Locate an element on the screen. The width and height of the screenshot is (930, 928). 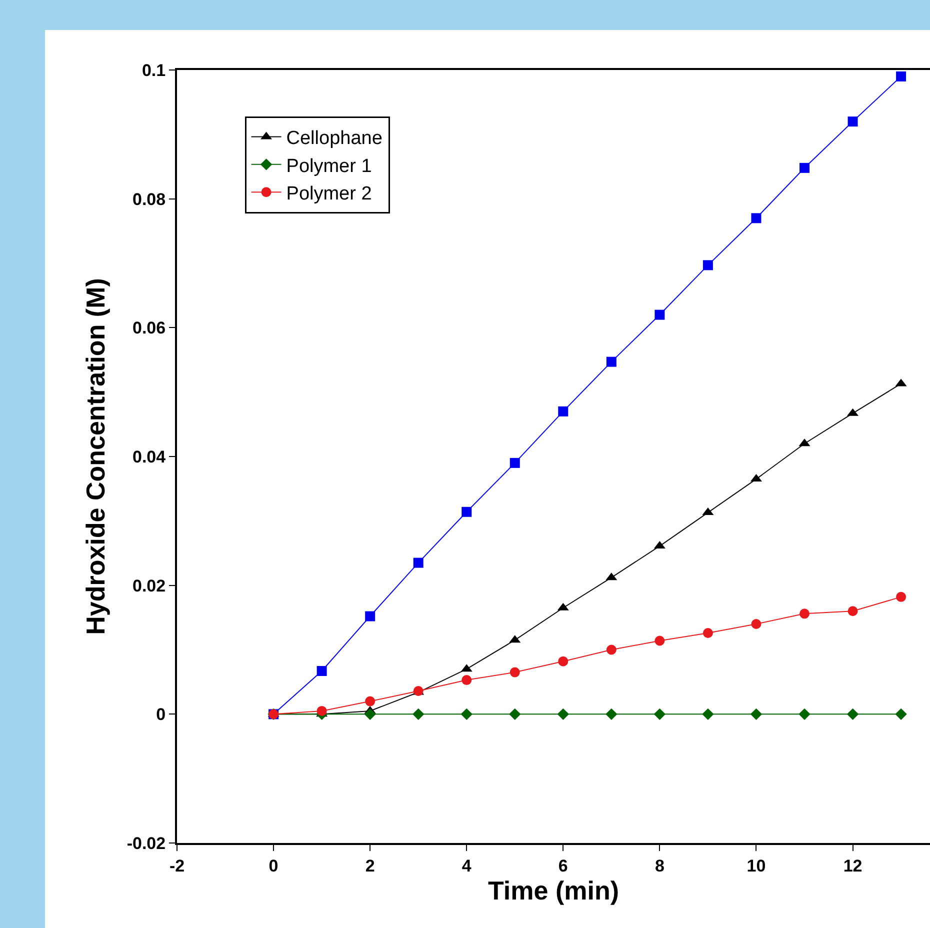
y-axis-title: Hydroxide Concentration (M) is located at coordinates (95, 456).